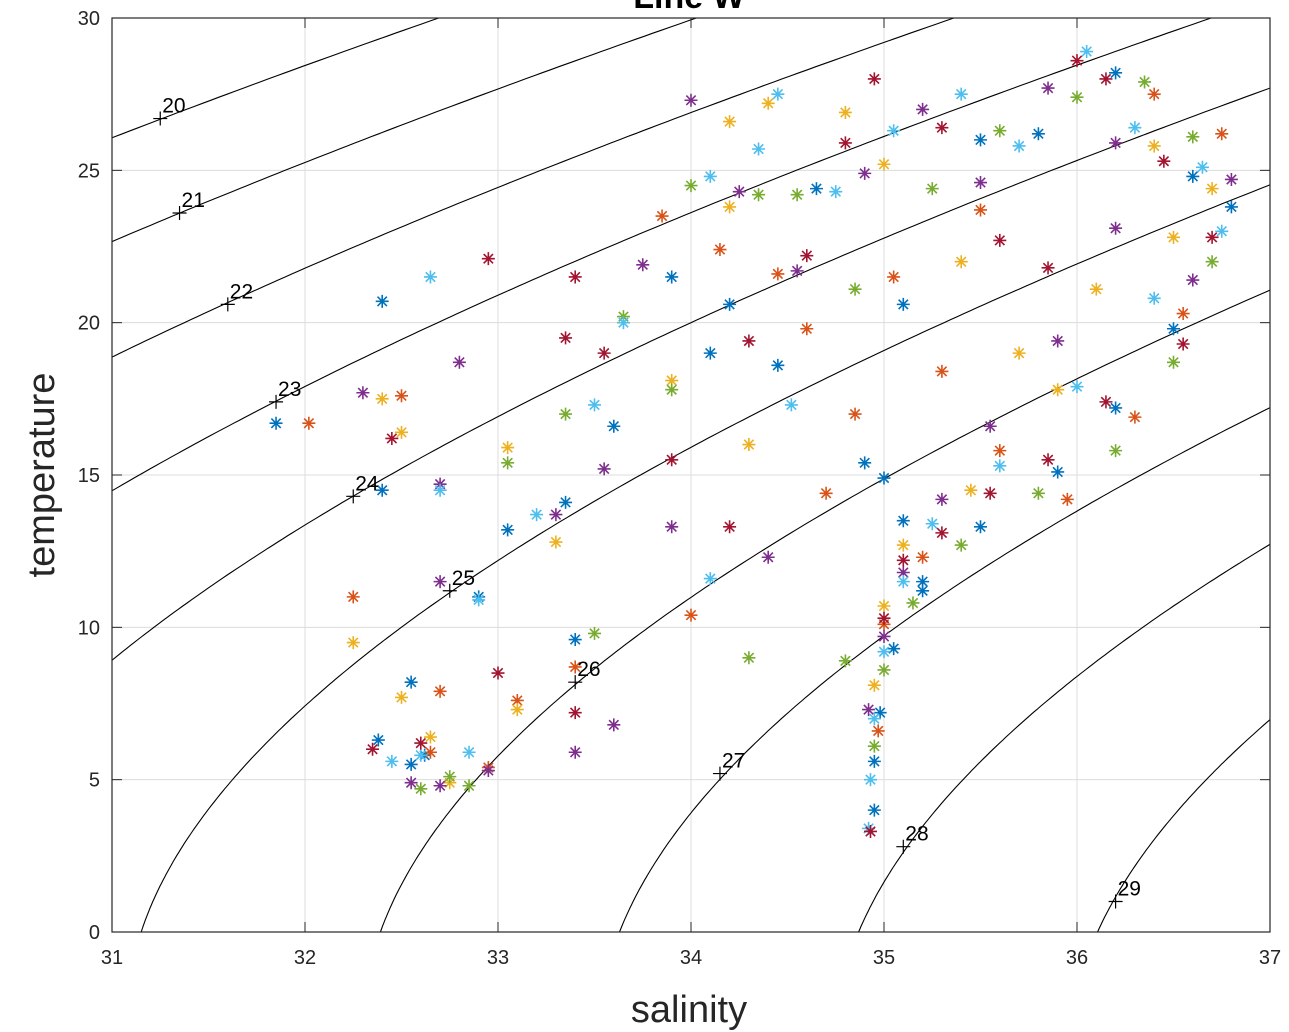  What do you see at coordinates (94, 933) in the screenshot?
I see `y-tick-label: 0` at bounding box center [94, 933].